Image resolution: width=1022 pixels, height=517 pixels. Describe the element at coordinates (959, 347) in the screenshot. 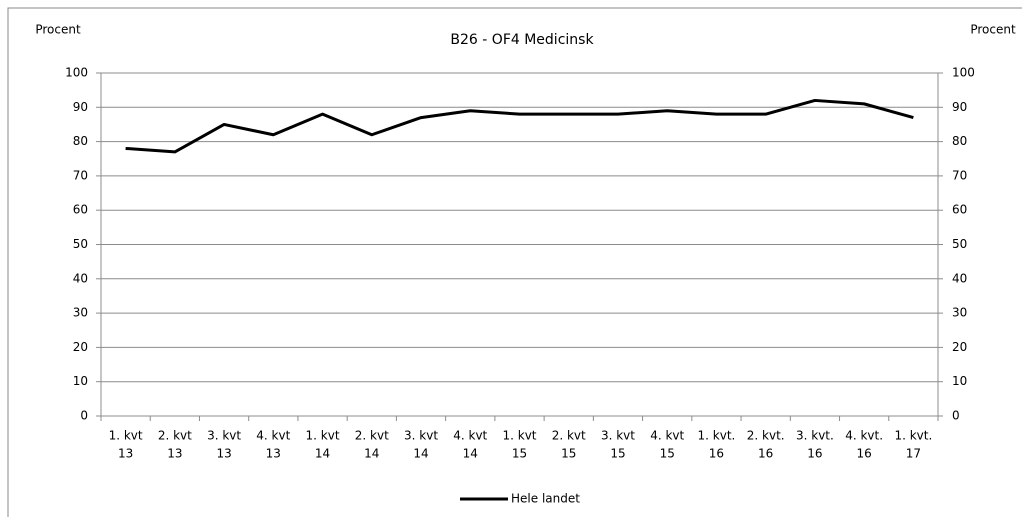

I see `y2-tick-label: 20` at that location.